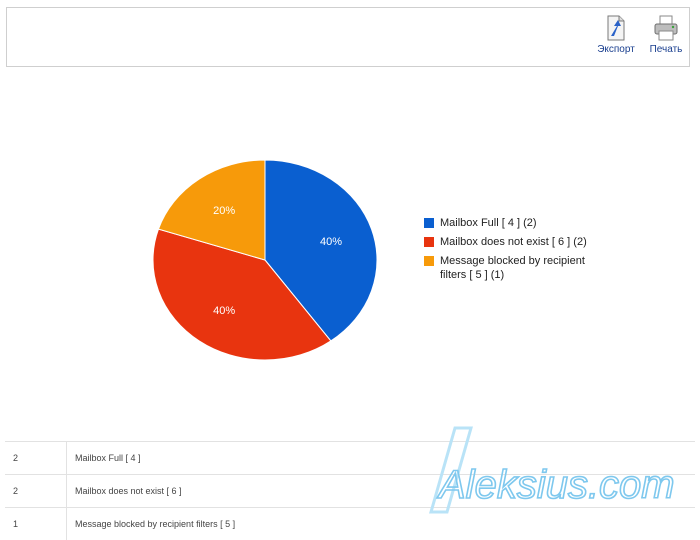 This screenshot has width=700, height=540. What do you see at coordinates (616, 49) in the screenshot?
I see `export-label: Экспорт` at bounding box center [616, 49].